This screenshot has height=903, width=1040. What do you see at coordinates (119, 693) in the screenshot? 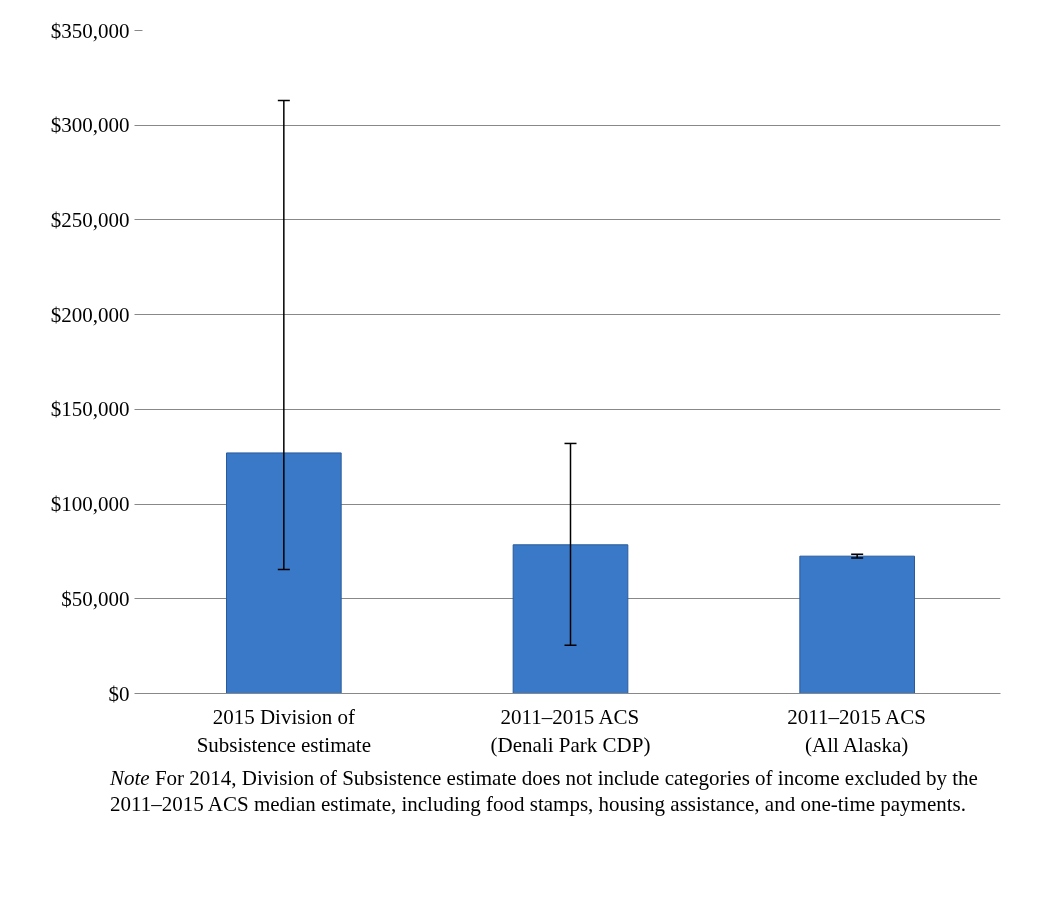
I see `y-tick-label: $0` at bounding box center [119, 693].